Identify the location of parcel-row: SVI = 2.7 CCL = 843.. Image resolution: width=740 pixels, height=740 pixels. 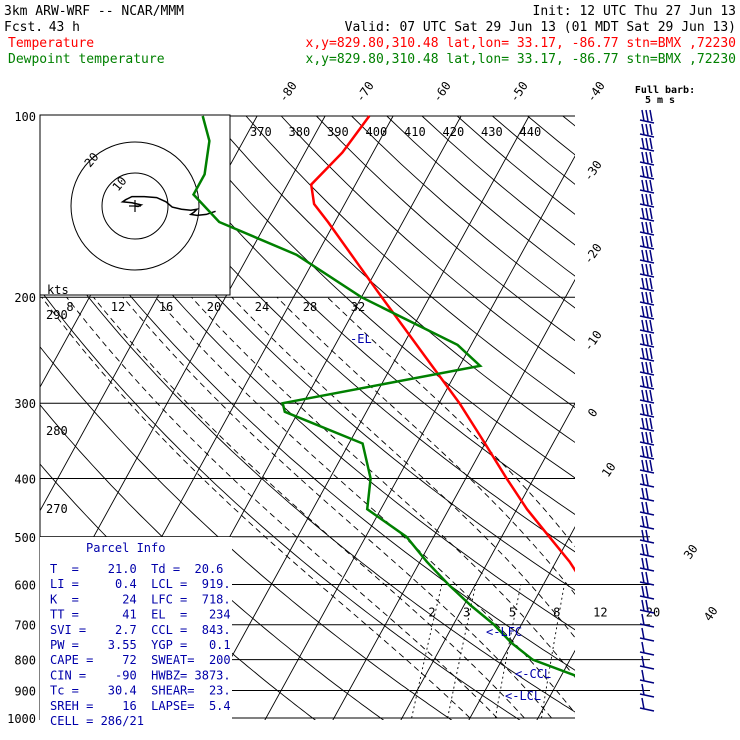
(140, 630).